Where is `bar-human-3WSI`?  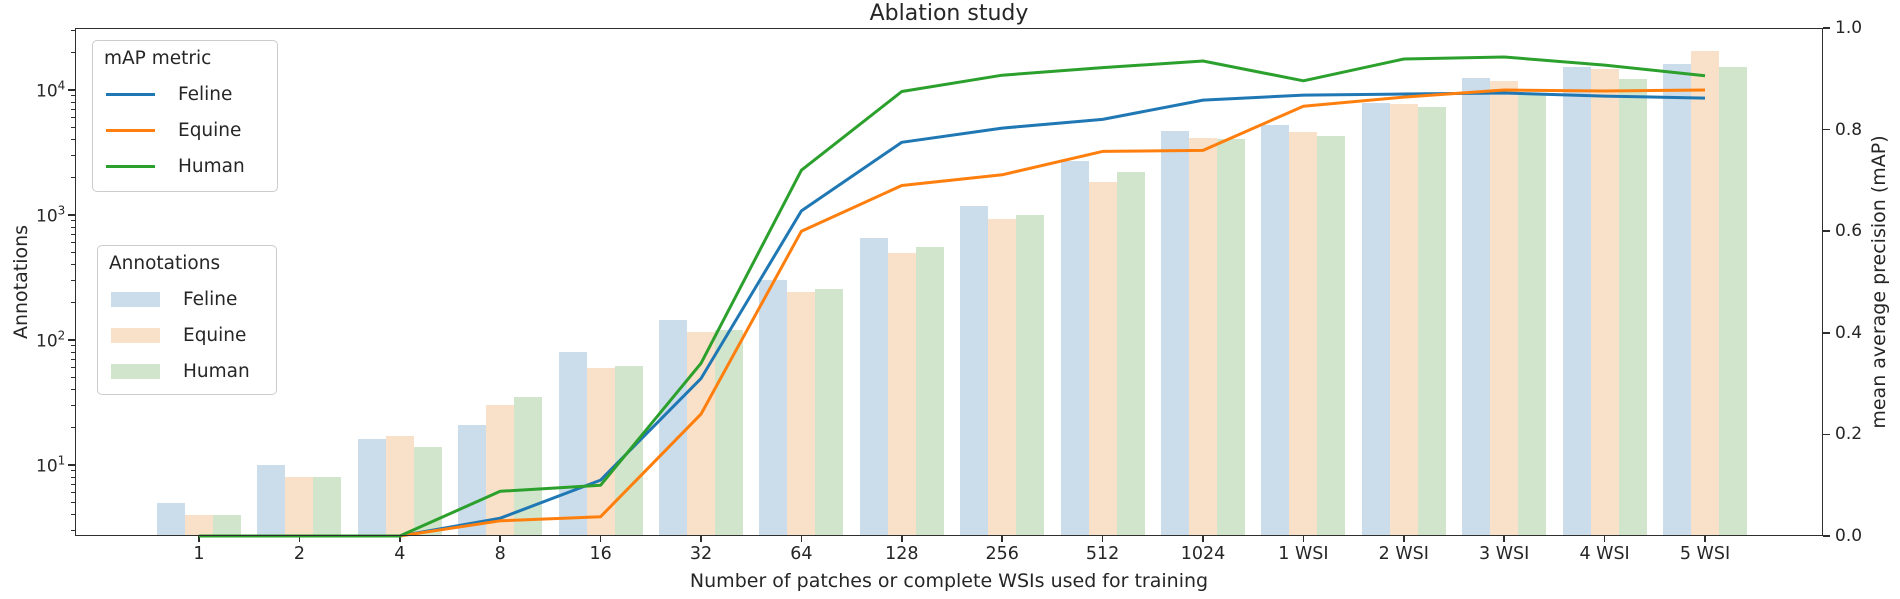
bar-human-3WSI is located at coordinates (1532, 315).